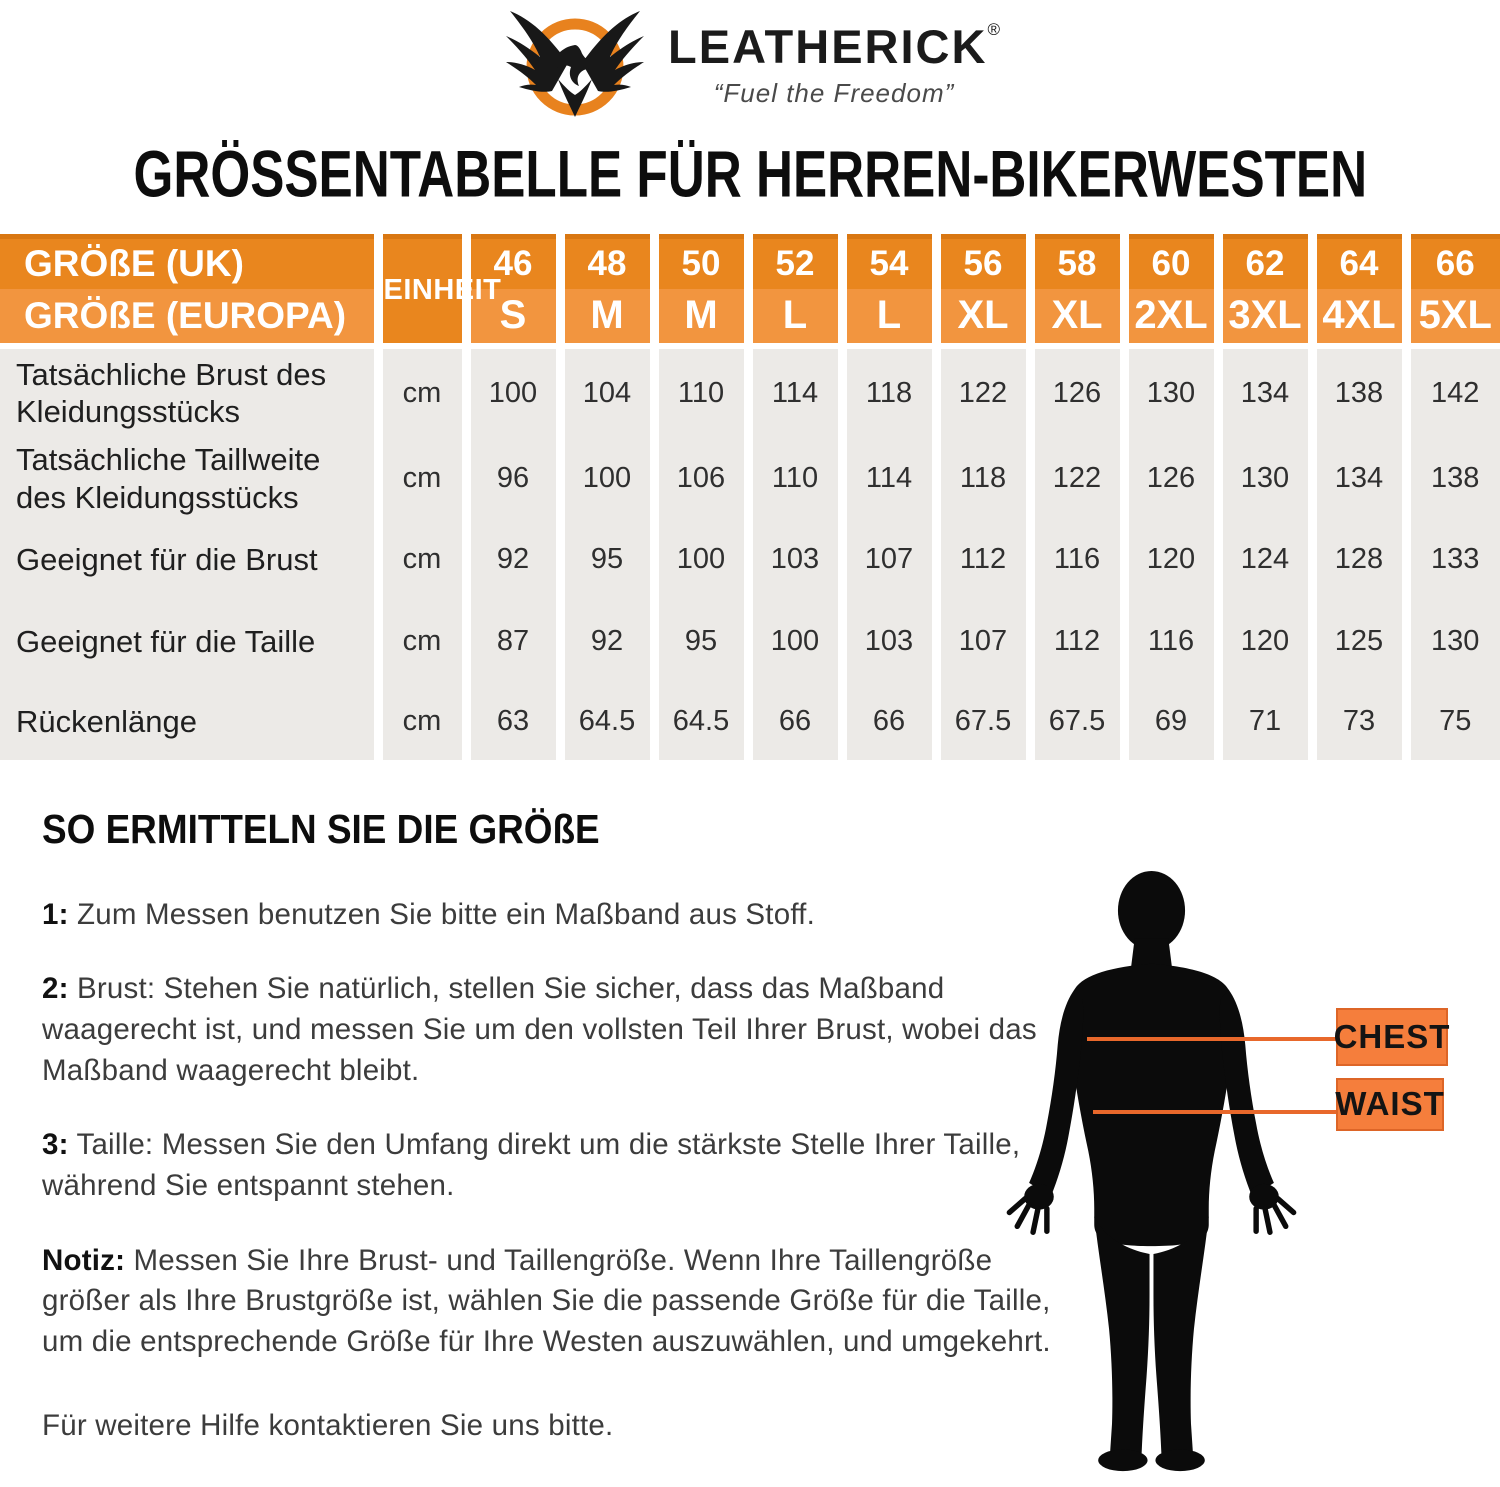  I want to click on brand-name: LEATHERICK®, so click(834, 45).